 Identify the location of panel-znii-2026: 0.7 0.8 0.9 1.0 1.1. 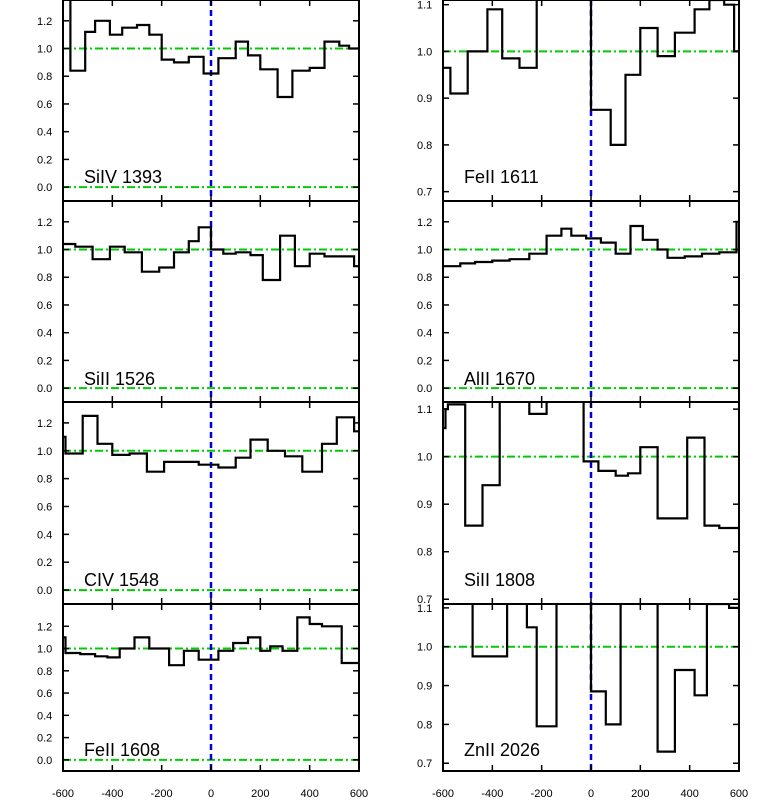
(578, 687).